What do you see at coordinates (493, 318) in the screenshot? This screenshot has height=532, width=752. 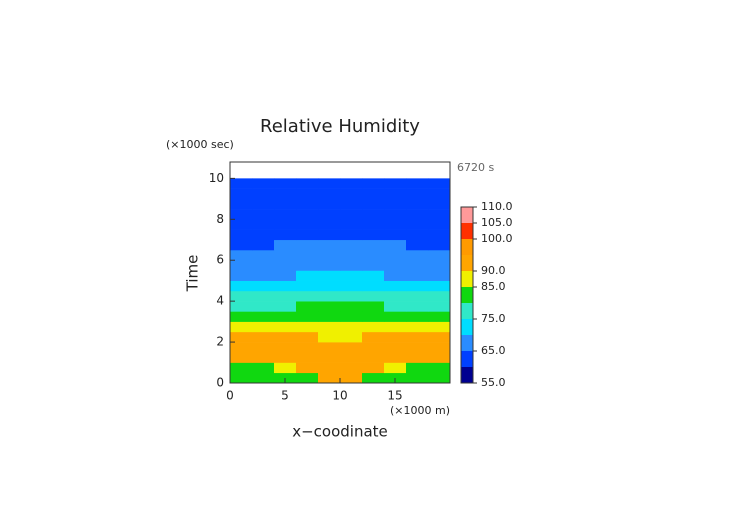 I see `colorbar-tick-label: 75.0` at bounding box center [493, 318].